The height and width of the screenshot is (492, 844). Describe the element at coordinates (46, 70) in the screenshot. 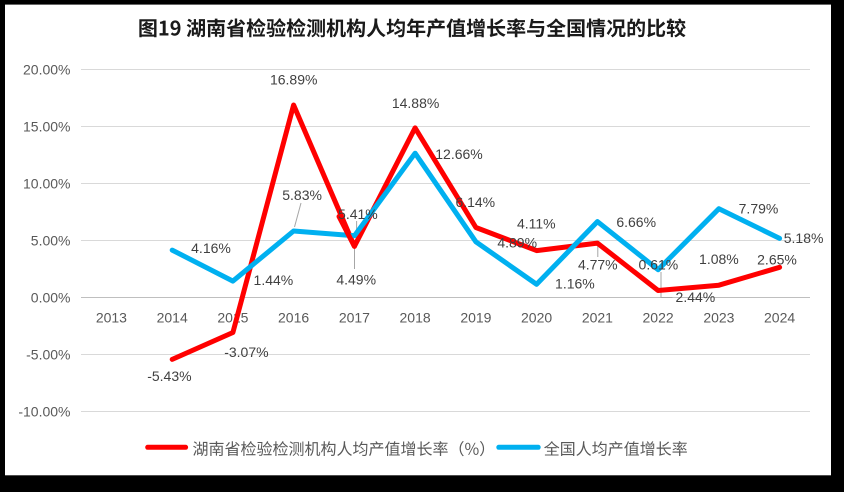

I see `svg-text: 20.00%` at that location.